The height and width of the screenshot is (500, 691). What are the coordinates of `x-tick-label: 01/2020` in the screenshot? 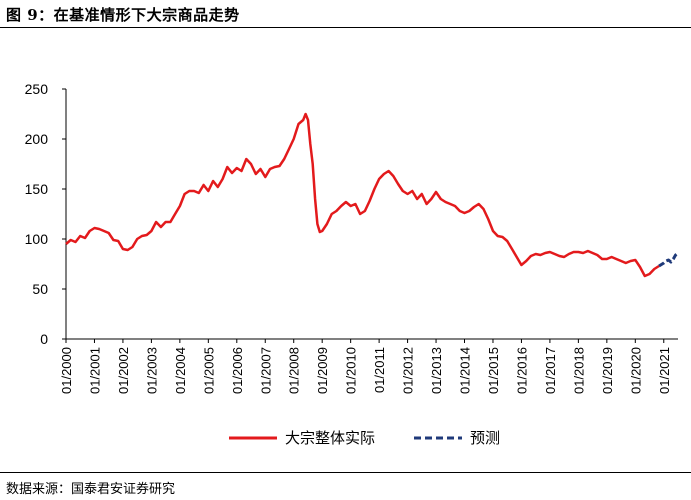 It's located at (635, 370).